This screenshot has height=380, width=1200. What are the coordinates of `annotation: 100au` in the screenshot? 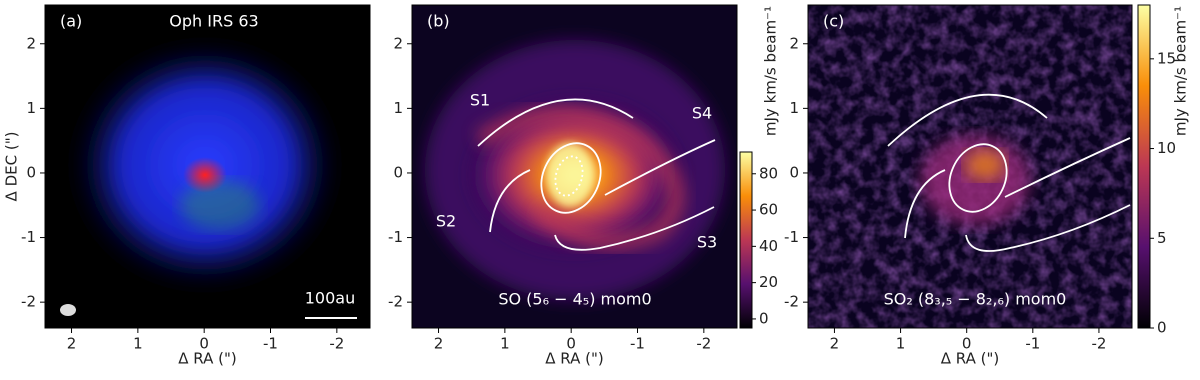 It's located at (330, 298).